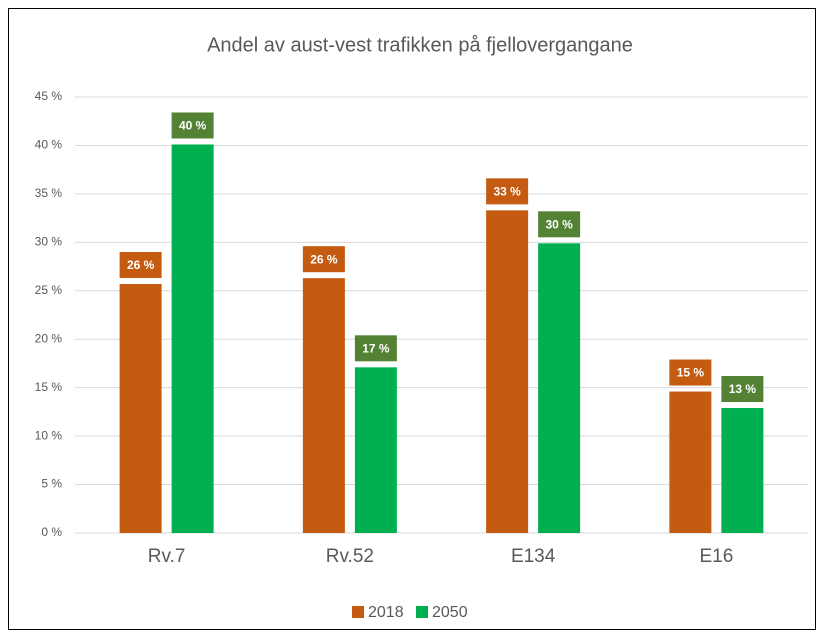 This screenshot has height=638, width=824. Describe the element at coordinates (716, 556) in the screenshot. I see `x-tick-label: E16` at that location.